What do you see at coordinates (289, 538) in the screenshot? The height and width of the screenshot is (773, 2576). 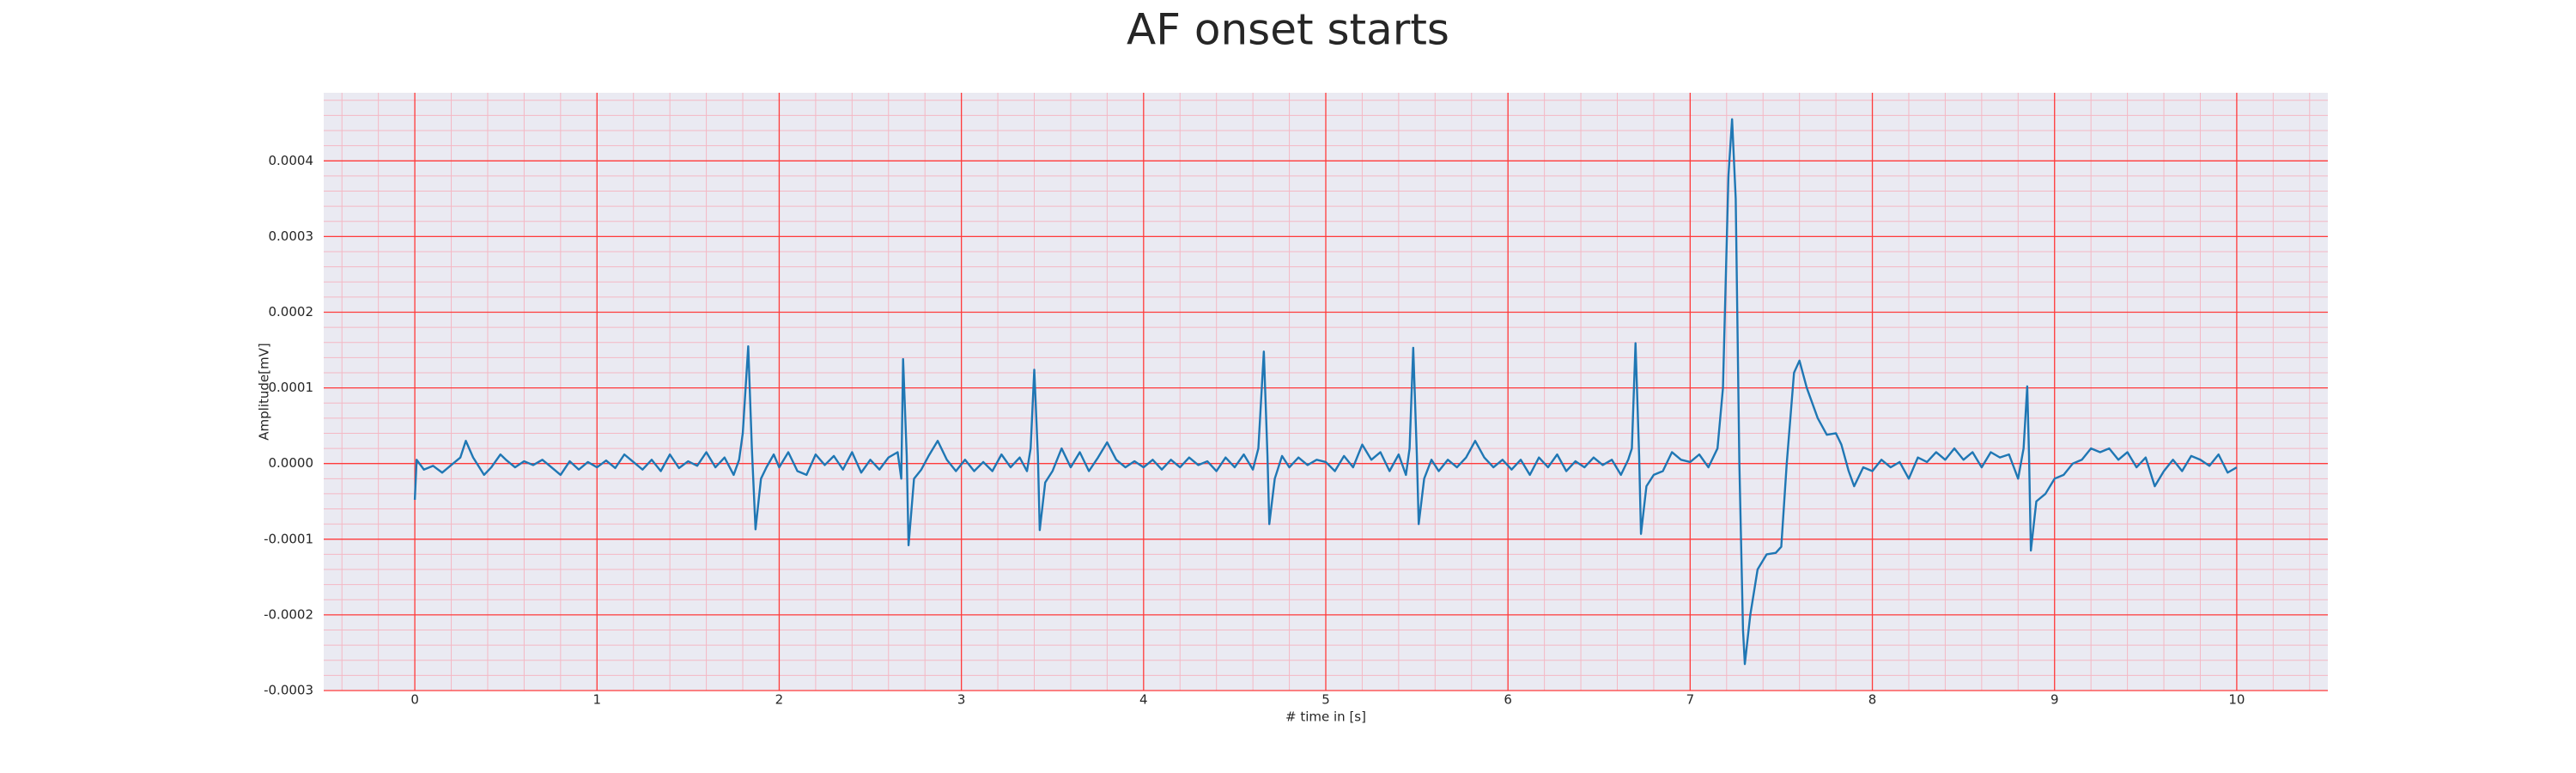 I see `y-tick-label: -0.0001` at bounding box center [289, 538].